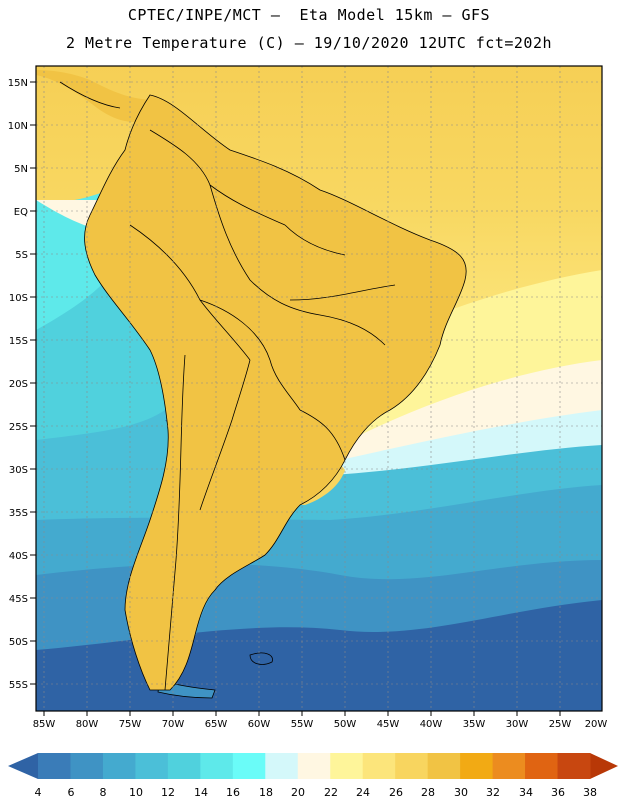 The image size is (618, 800). I want to click on colorbar-low-arrow, so click(23, 766).